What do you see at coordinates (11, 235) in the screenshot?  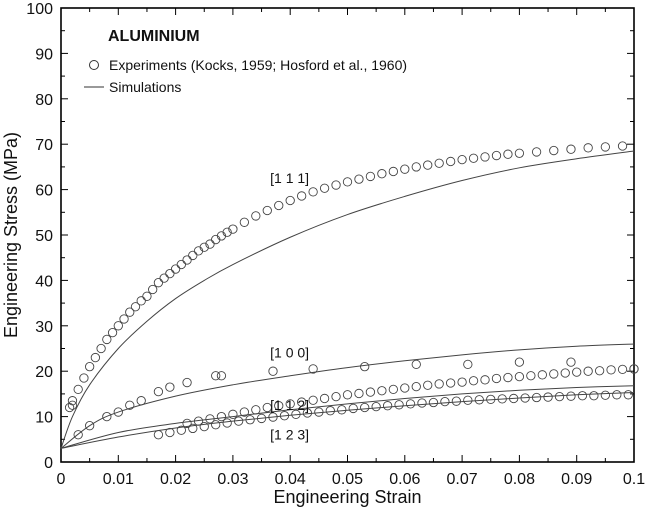 I see `y-axis-title: Engineering Stress (MPa)` at bounding box center [11, 235].